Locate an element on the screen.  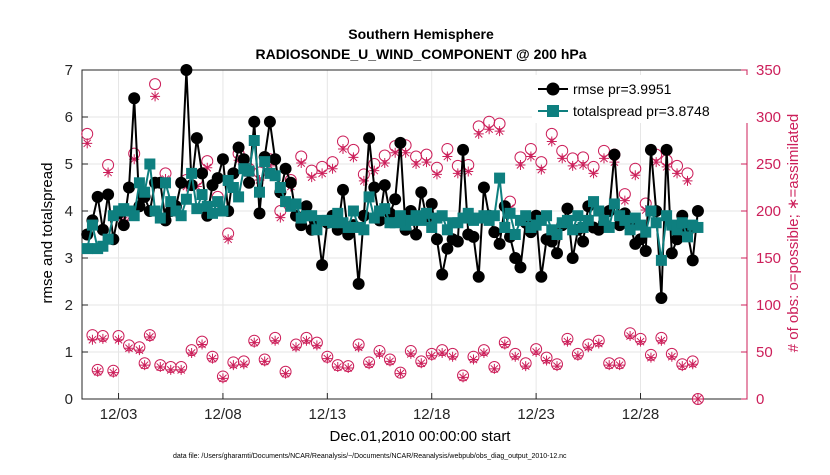
right-axis: 0 50 100 150 200 250 300 350 is located at coordinates (761, 235).